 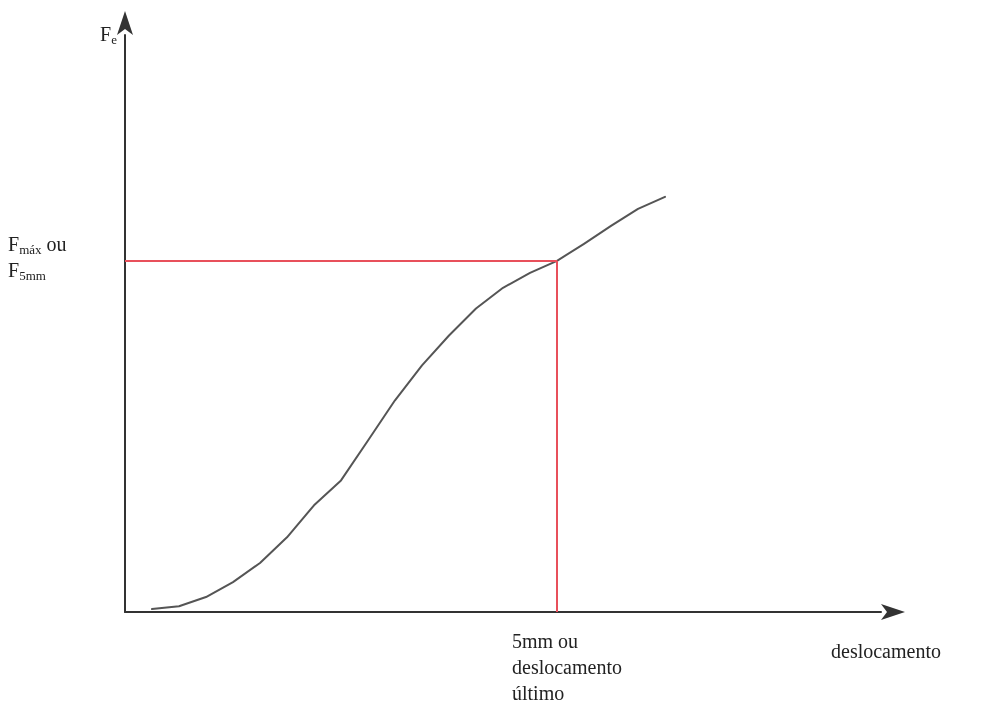 What do you see at coordinates (37, 257) in the screenshot?
I see `text: F$_{máx}$ ou F$_{5mm}$` at bounding box center [37, 257].